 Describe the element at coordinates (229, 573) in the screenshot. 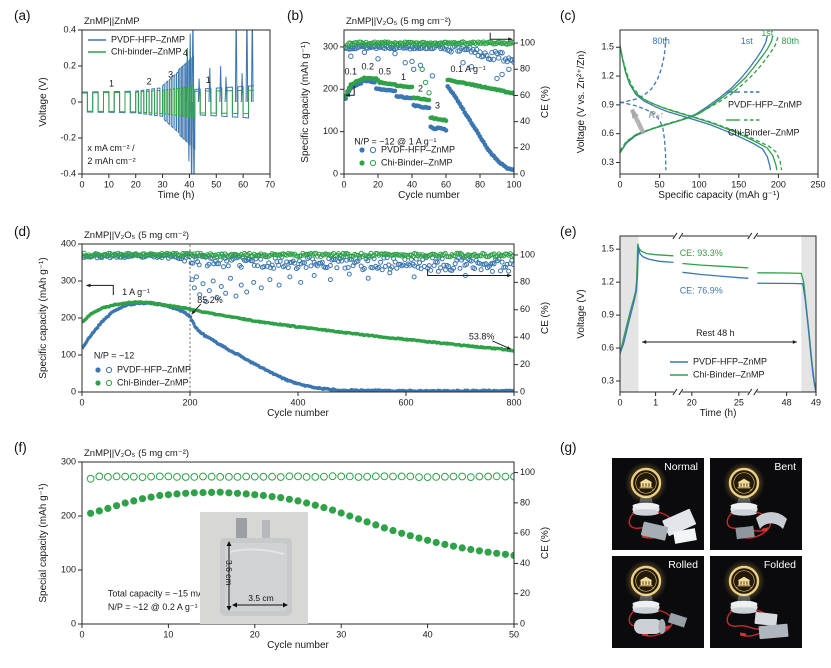

I see `pouch-height-label: 3.6 cm` at that location.